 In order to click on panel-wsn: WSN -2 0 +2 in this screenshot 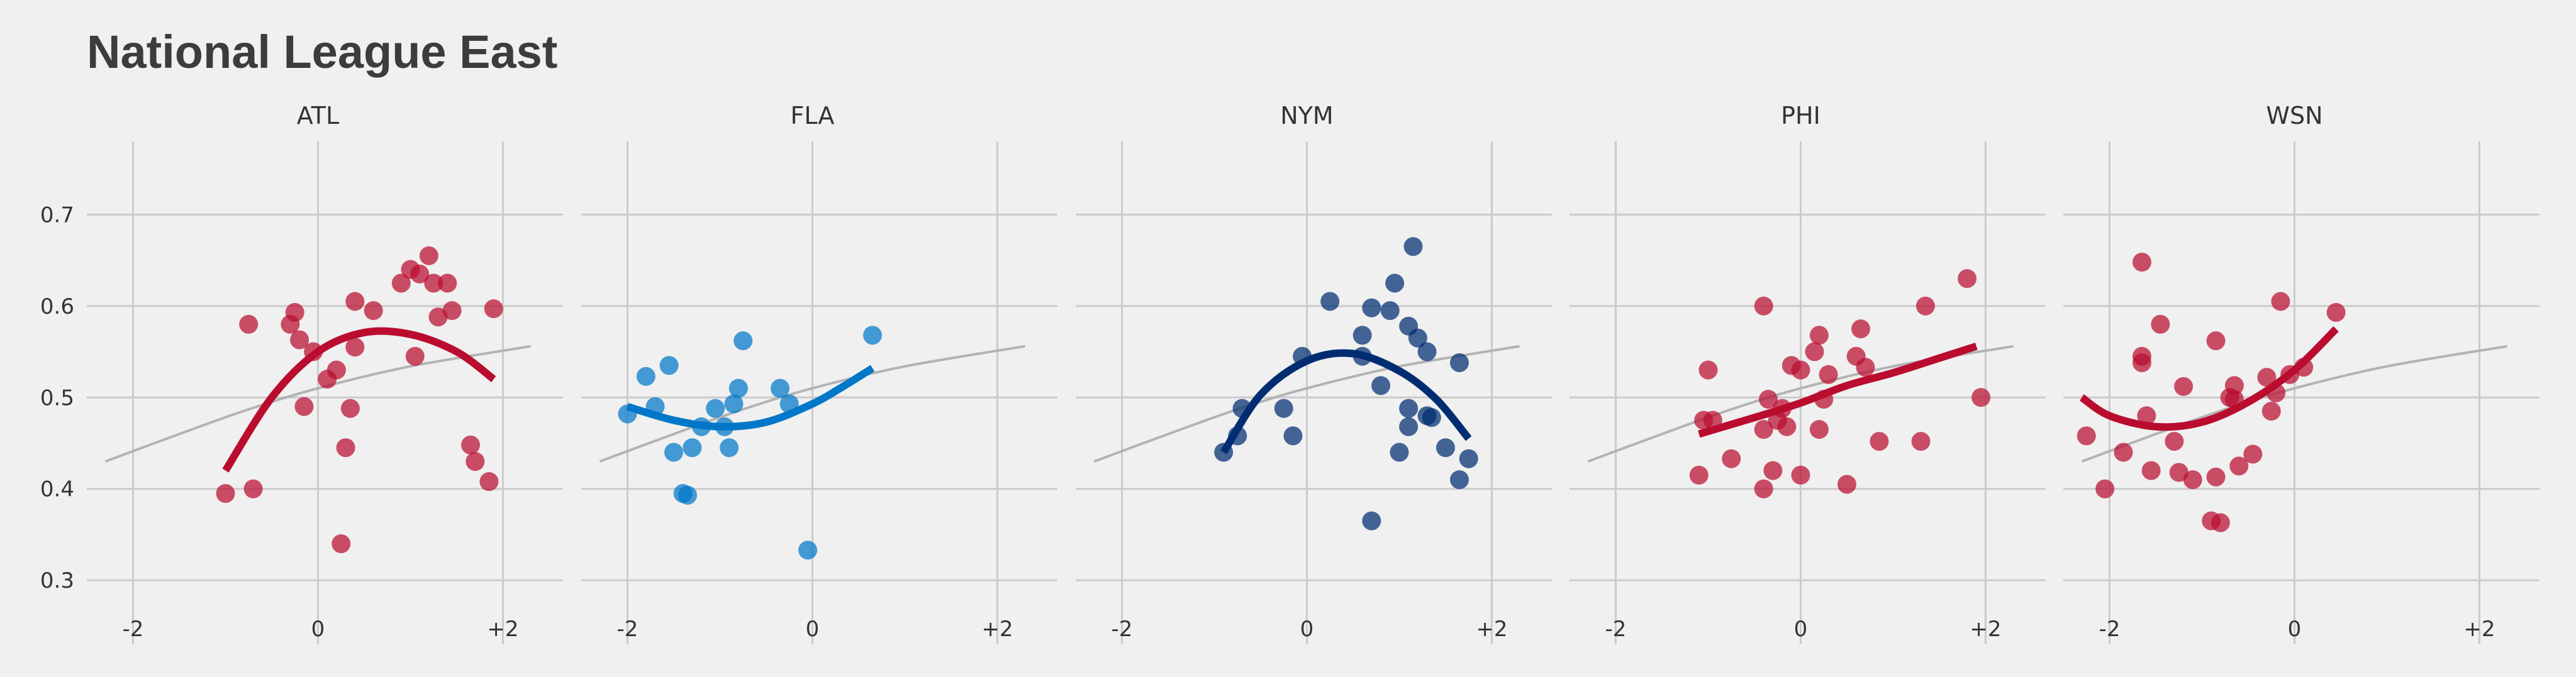, I will do `click(2301, 373)`.